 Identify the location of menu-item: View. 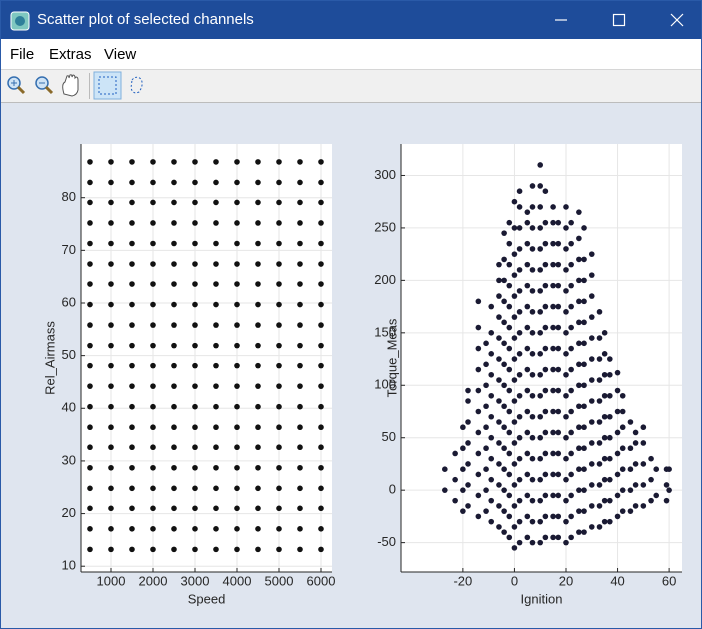
(120, 54).